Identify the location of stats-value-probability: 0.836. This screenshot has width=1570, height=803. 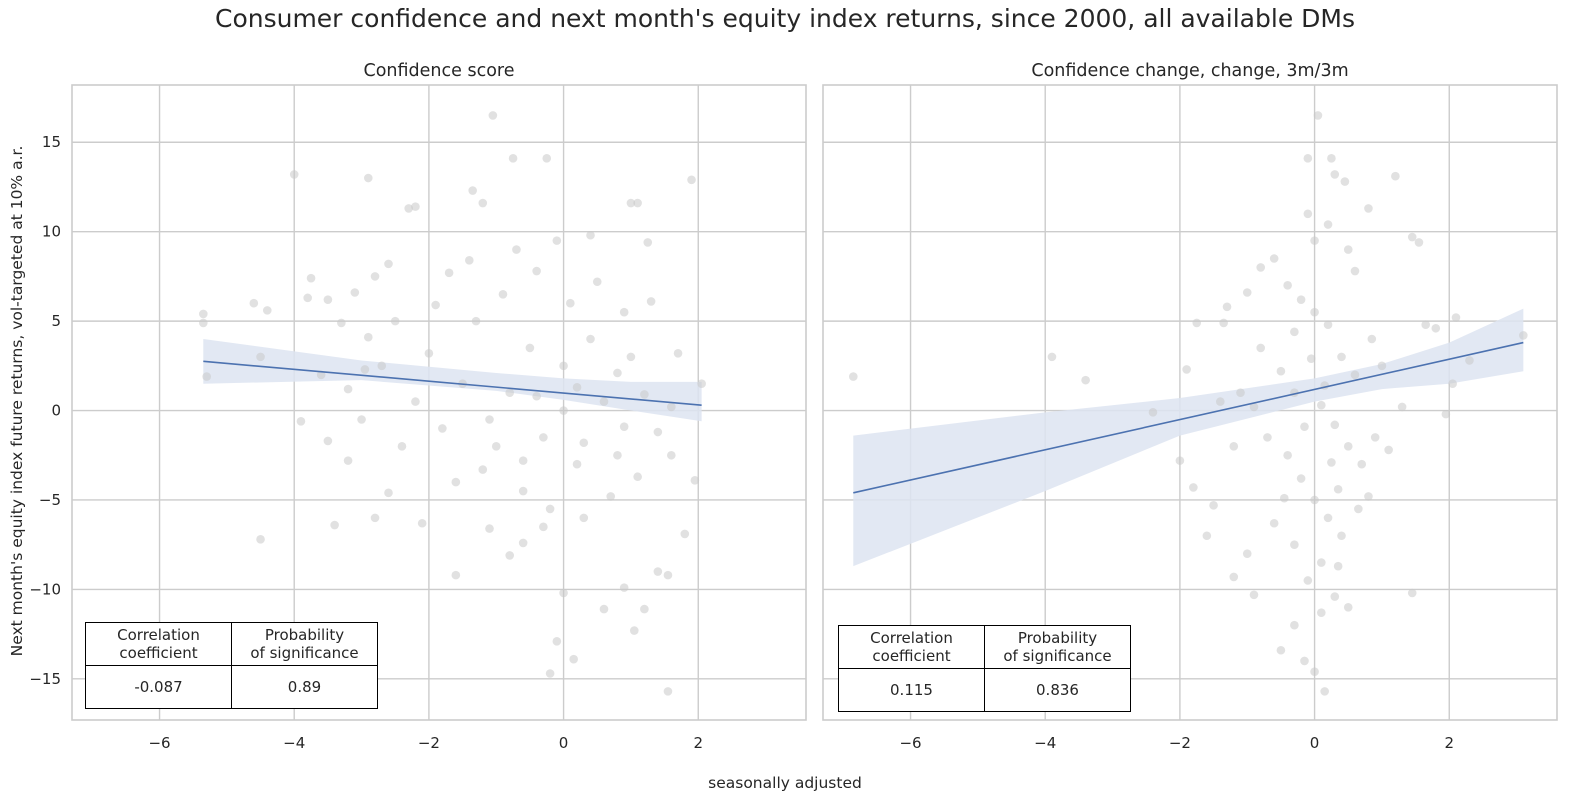
(1057, 690).